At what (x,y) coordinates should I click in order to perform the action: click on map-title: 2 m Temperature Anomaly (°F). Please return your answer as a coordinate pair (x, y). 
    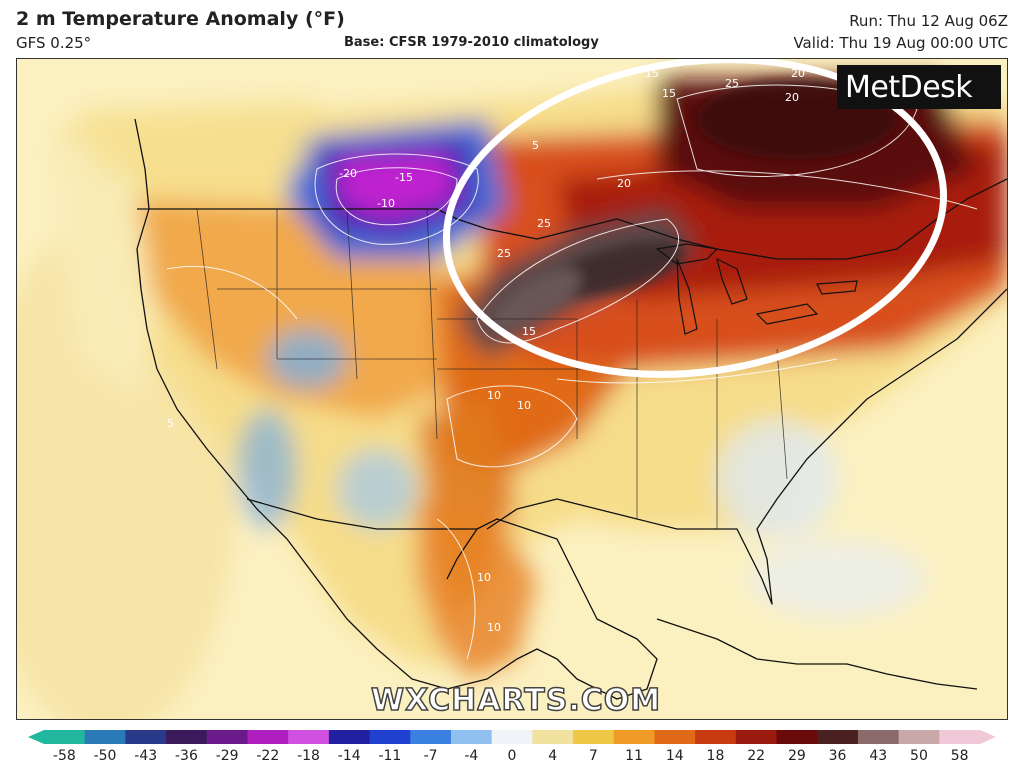
    Looking at the image, I should click on (180, 19).